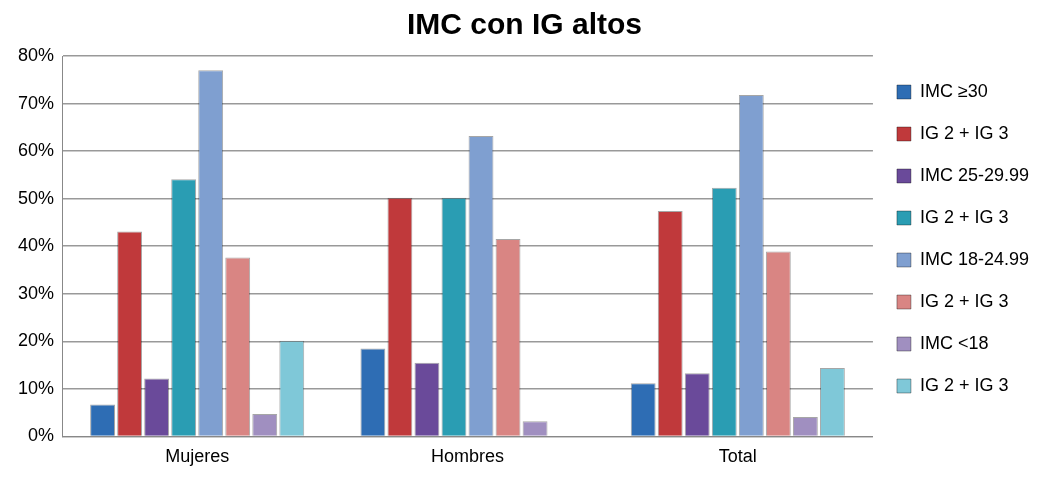 The image size is (1049, 488). Describe the element at coordinates (36, 245) in the screenshot. I see `y-tick-label: 40%` at that location.